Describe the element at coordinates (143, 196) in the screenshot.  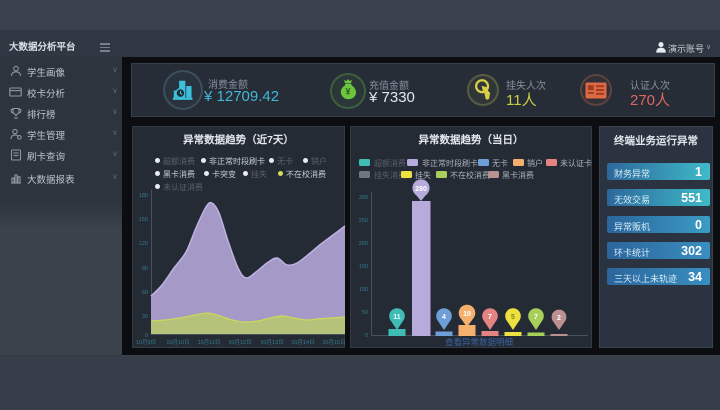
I see `svg-text: 180` at that location.